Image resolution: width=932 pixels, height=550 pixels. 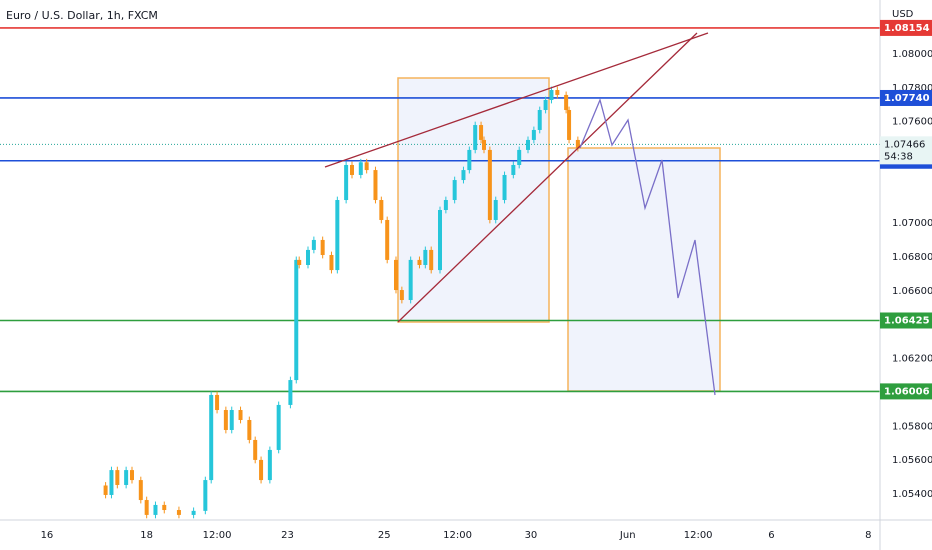 I want to click on x-tick-label: 30, so click(x=531, y=535).